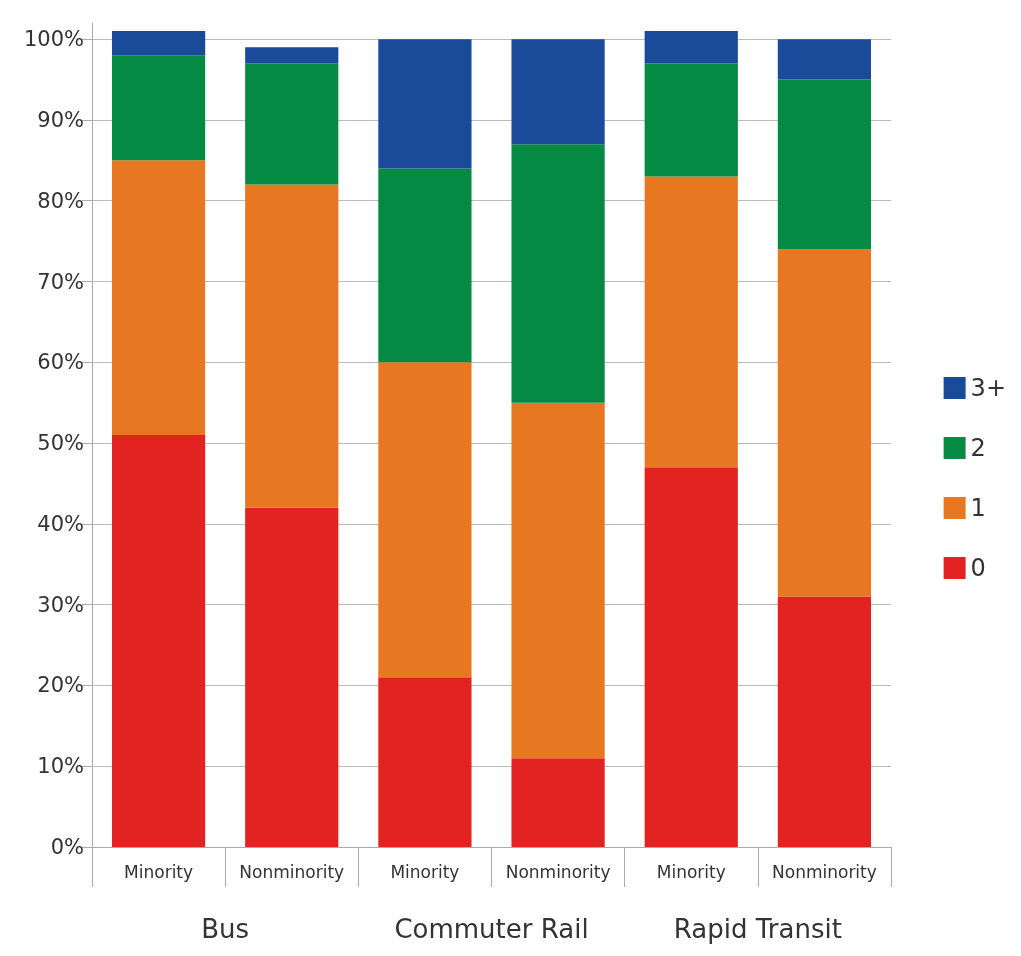 The image size is (1021, 956). I want to click on y-tick-label: 10%, so click(60, 766).